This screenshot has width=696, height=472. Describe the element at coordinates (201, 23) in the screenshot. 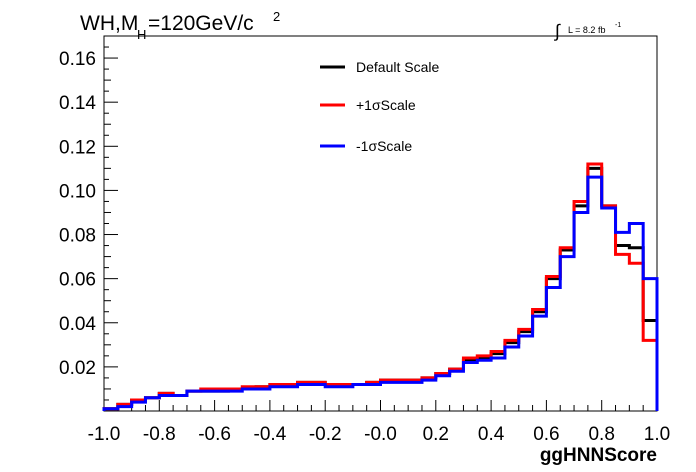

I see `title-tail: =120GeV/c` at that location.